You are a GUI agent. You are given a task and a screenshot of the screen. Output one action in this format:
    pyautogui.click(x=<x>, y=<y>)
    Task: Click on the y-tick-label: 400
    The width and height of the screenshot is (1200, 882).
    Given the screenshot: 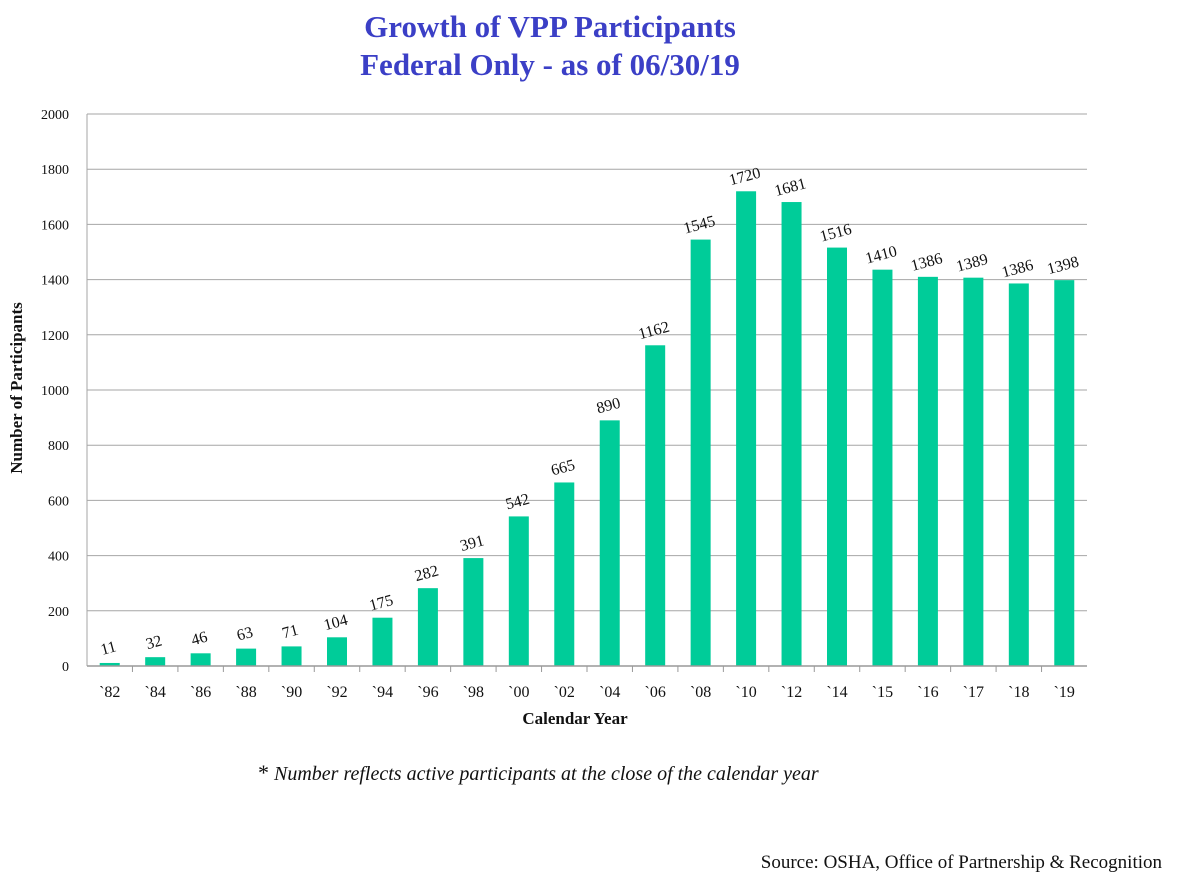 What is the action you would take?
    pyautogui.click(x=58, y=557)
    